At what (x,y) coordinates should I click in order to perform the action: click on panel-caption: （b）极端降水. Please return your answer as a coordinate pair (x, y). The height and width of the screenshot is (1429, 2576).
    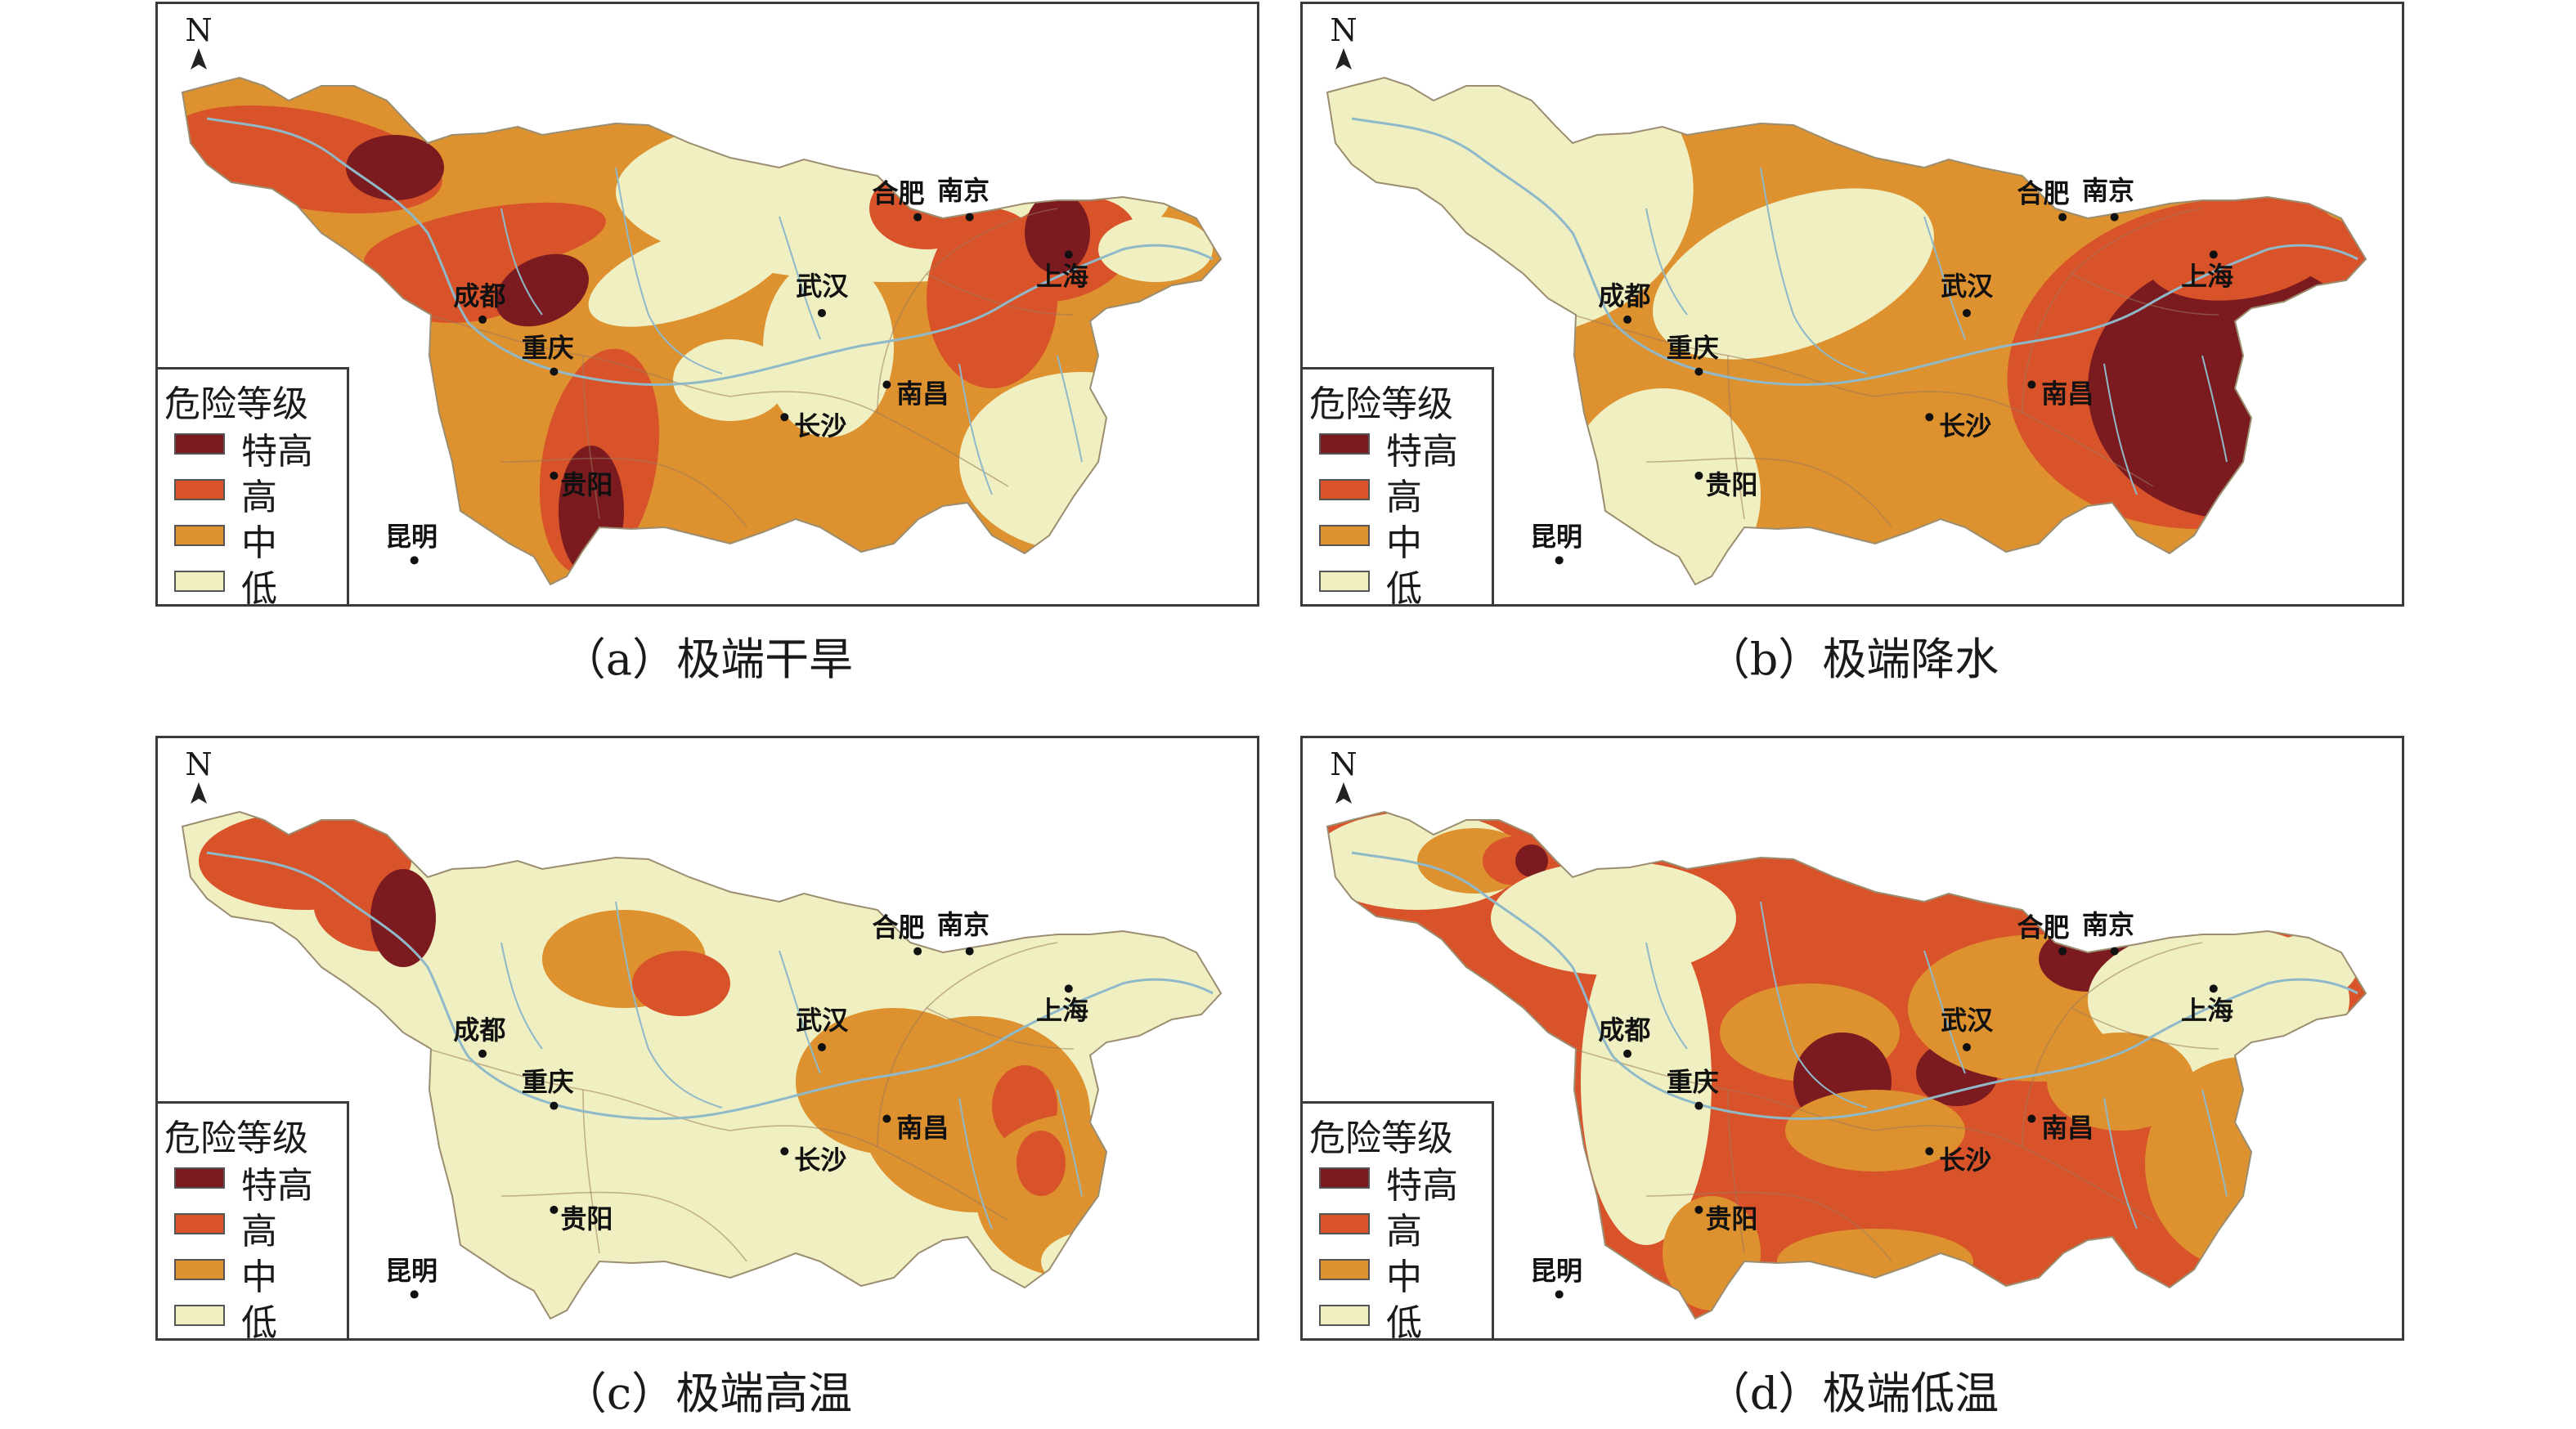
    Looking at the image, I should click on (1852, 659).